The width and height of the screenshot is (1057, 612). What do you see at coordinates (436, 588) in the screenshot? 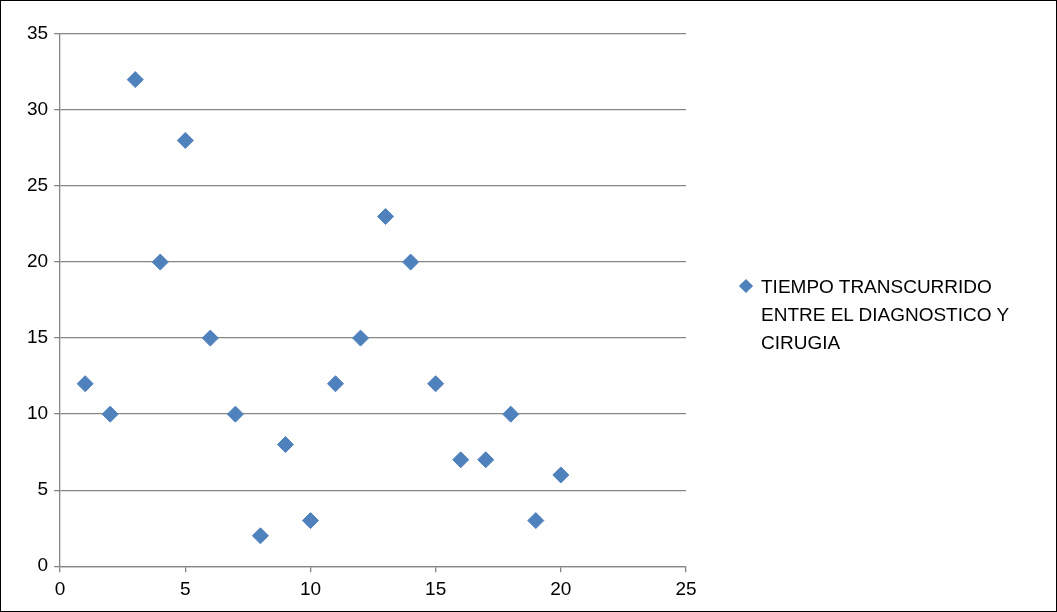
I see `x-tick-label: 15` at bounding box center [436, 588].